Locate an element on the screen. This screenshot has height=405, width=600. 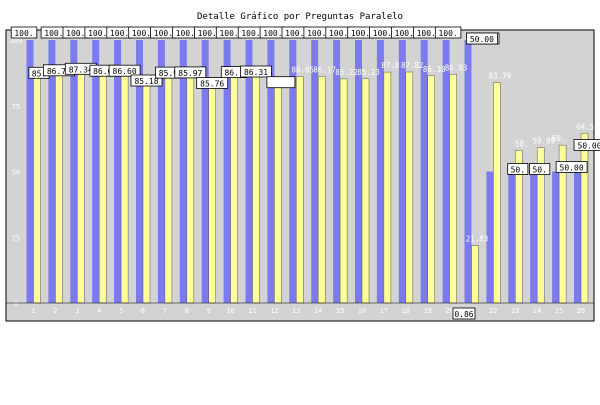
value-label-series-b-11: 86.31 is located at coordinates (256, 71).